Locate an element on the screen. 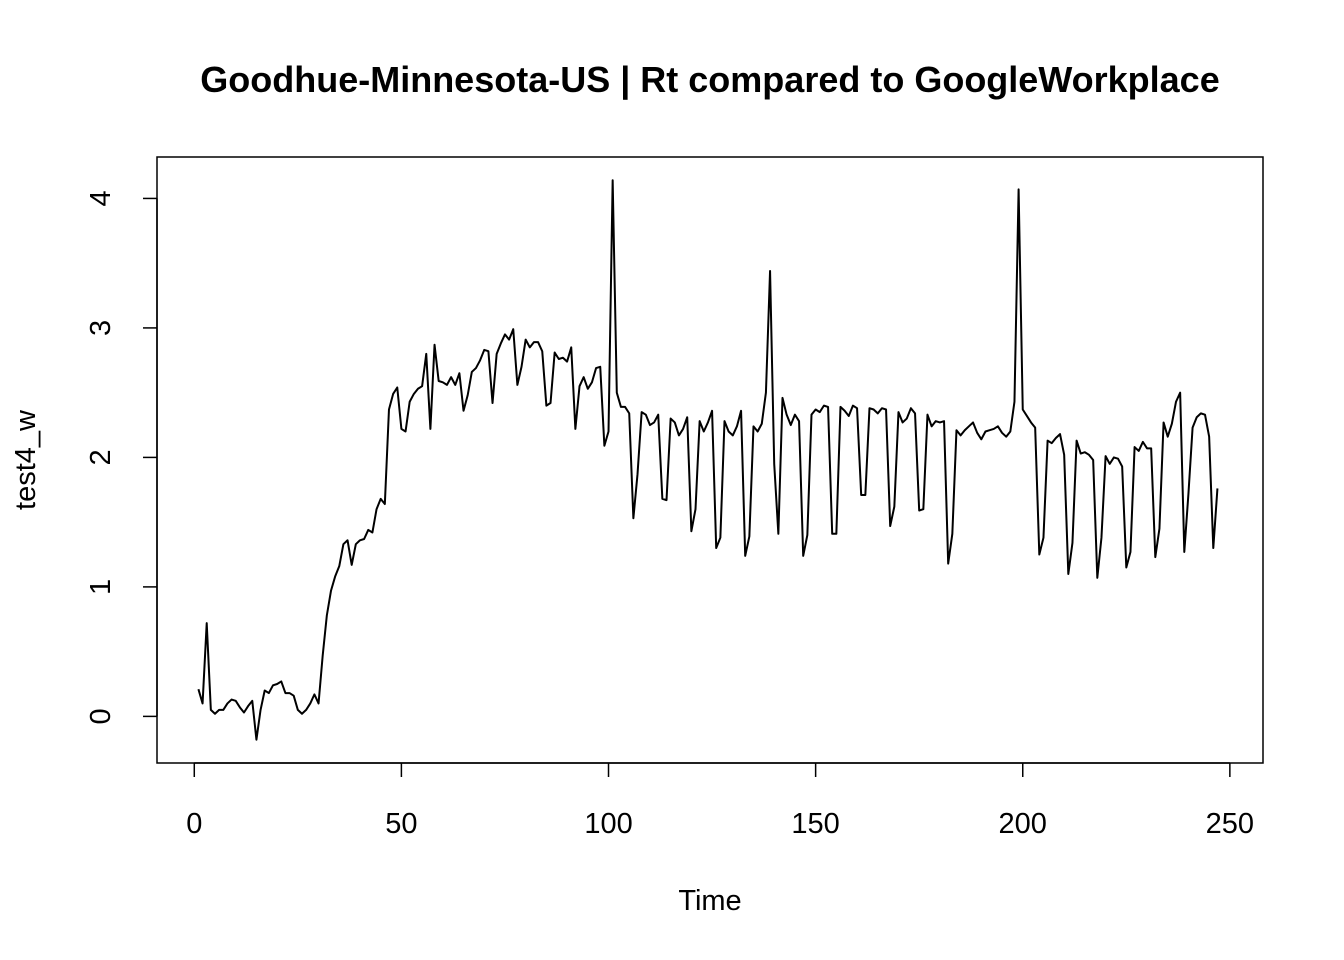  y-tick-label: 1 is located at coordinates (101, 587).